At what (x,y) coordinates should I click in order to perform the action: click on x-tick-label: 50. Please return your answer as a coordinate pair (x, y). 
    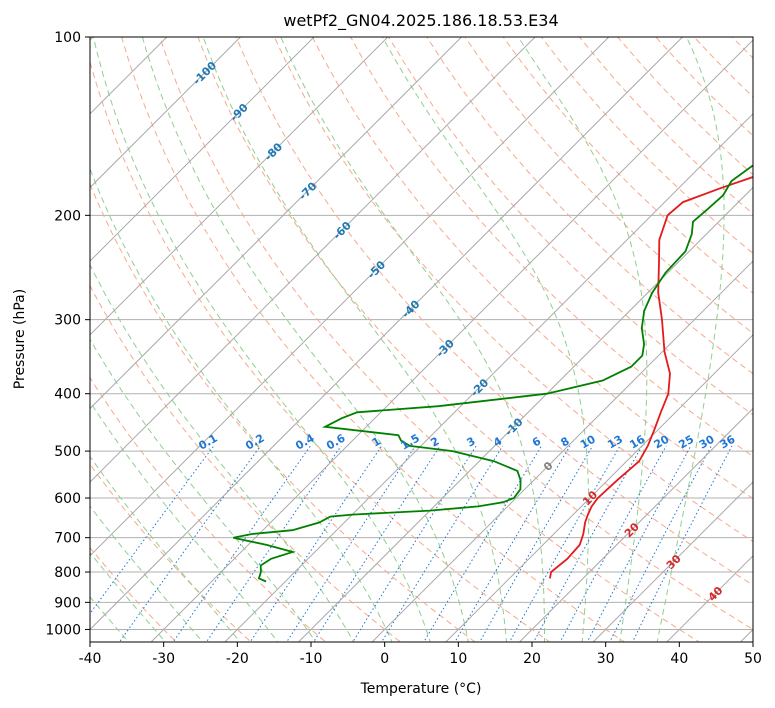
    Looking at the image, I should click on (753, 659).